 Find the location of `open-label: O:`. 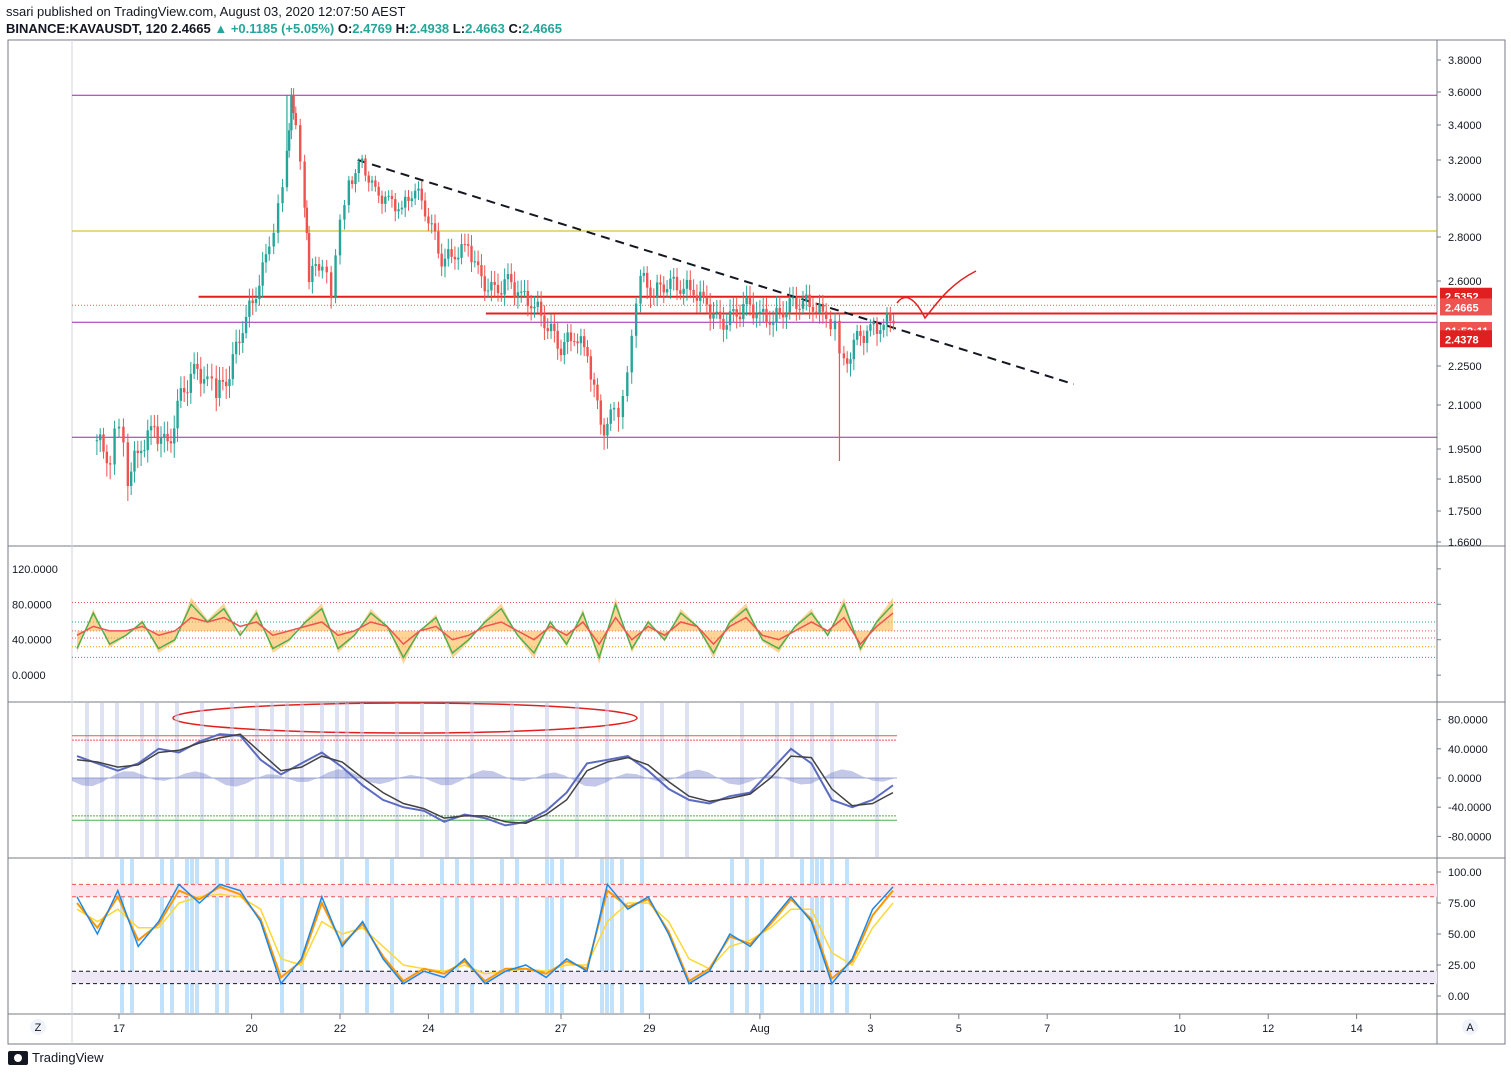

open-label: O: is located at coordinates (345, 28).